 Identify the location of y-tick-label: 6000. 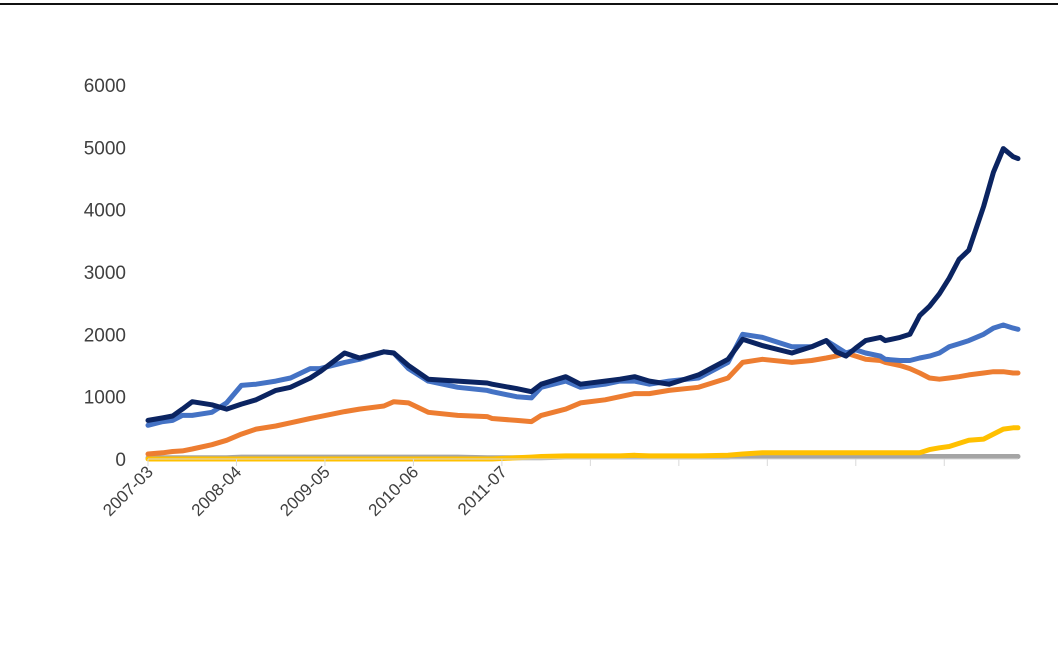
(105, 86).